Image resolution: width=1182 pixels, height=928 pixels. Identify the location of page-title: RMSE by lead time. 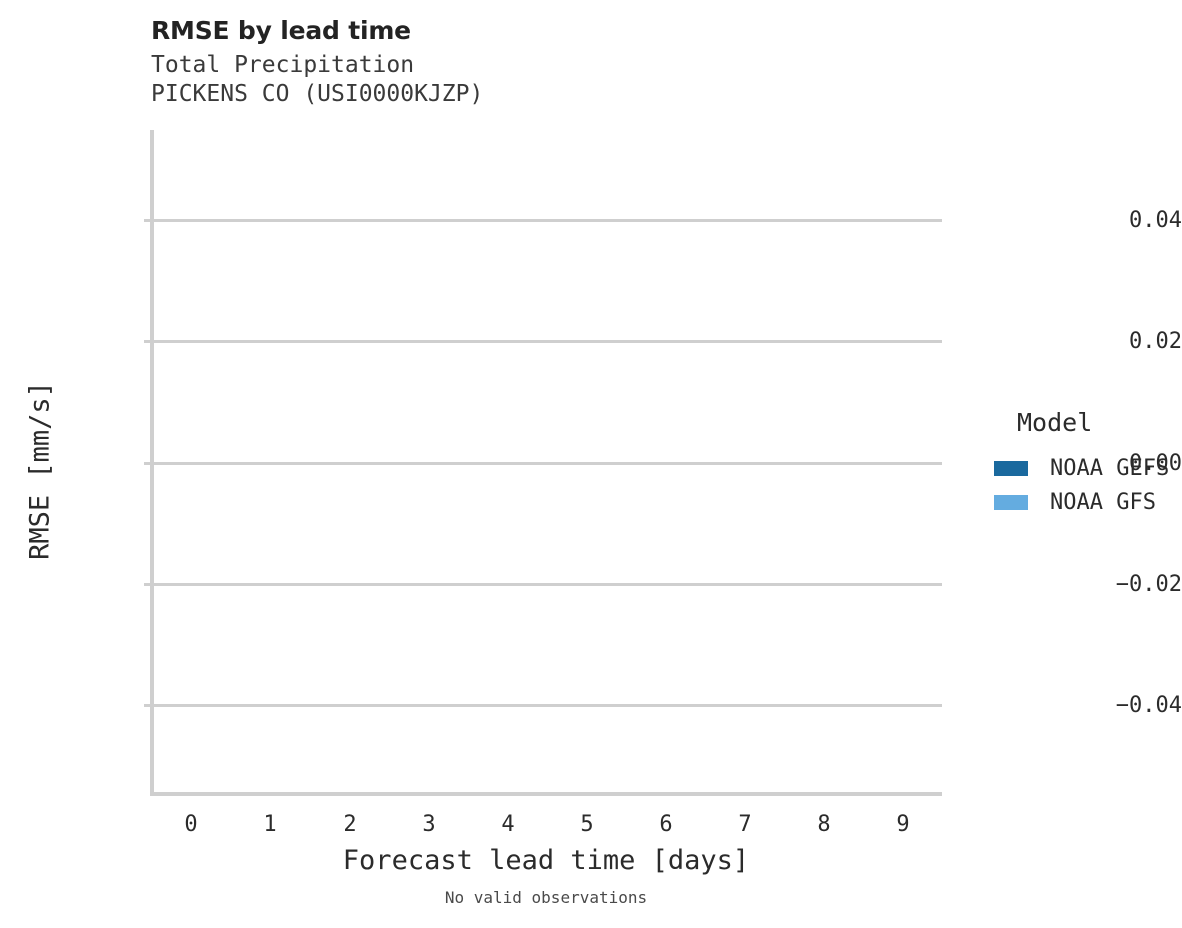
(281, 30).